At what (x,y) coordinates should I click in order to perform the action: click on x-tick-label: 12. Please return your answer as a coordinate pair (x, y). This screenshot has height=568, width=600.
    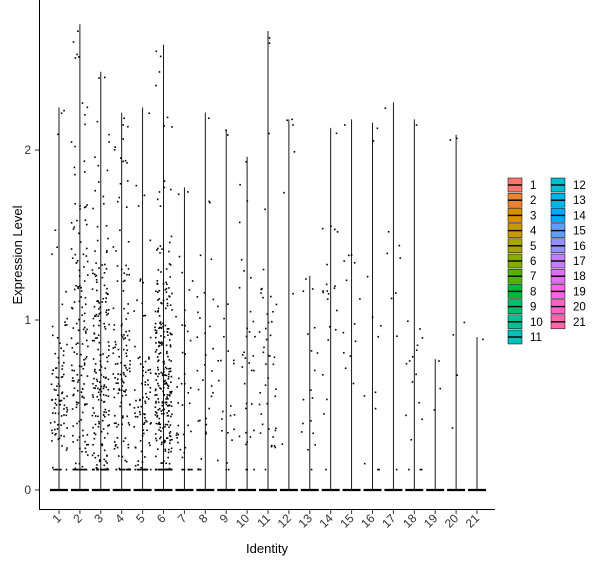
    Looking at the image, I should click on (285, 521).